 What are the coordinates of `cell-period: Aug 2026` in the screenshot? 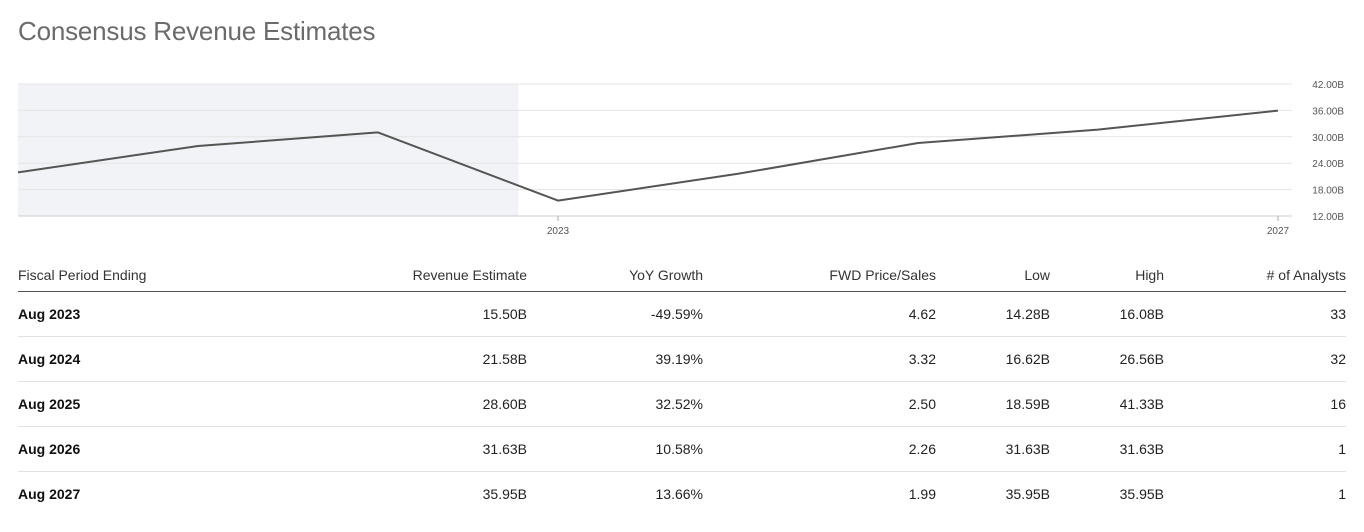 It's located at (98, 449).